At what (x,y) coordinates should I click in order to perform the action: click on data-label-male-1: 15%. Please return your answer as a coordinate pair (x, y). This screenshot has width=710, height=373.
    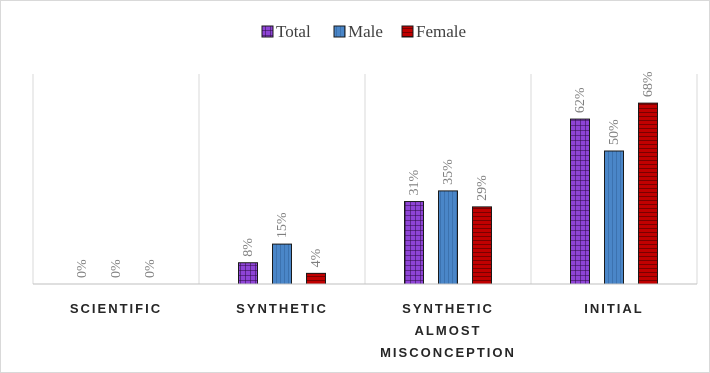
    Looking at the image, I should click on (282, 225).